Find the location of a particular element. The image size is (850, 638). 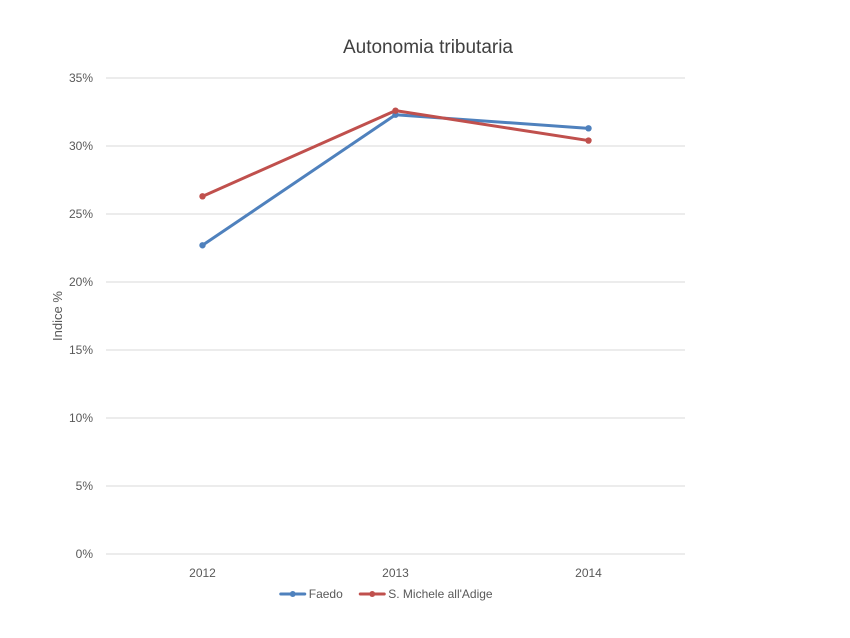

legend-label: Faedo is located at coordinates (326, 594).